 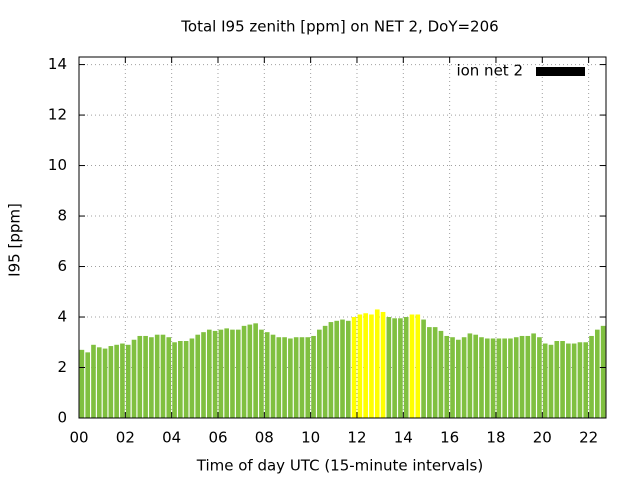 What do you see at coordinates (217, 438) in the screenshot?
I see `x-tick-label: 06` at bounding box center [217, 438].